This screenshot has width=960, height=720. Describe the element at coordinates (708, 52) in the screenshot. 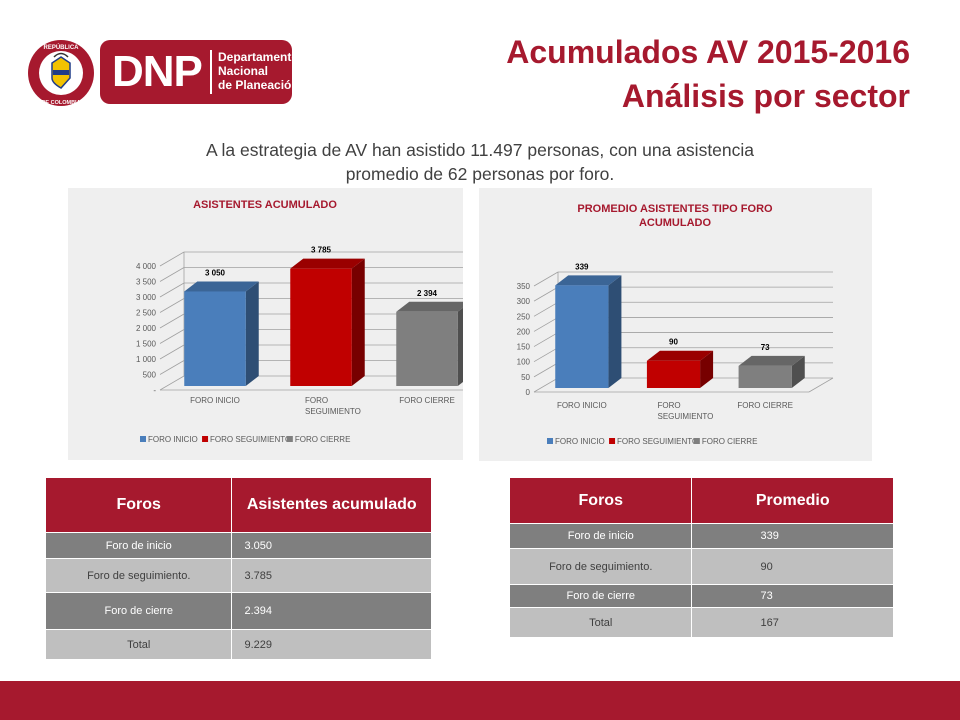

I see `page-title-line1: Acumulados AV 2015-2016` at that location.